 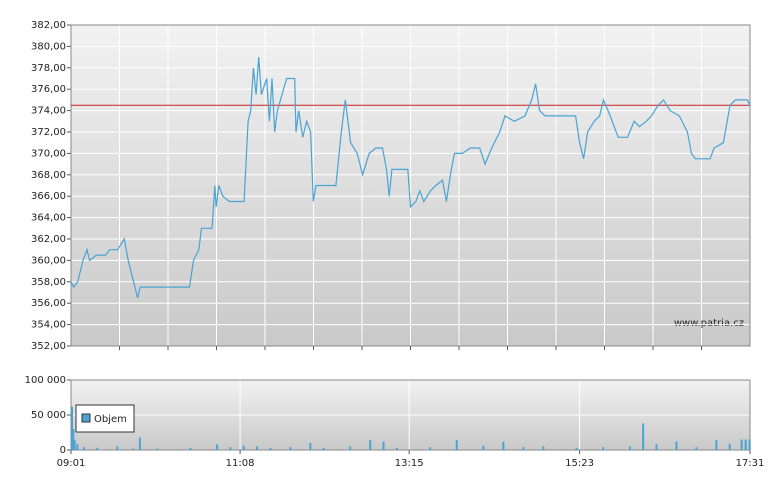 What do you see at coordinates (48, 153) in the screenshot?
I see `y-tick-label: 370,00` at bounding box center [48, 153].